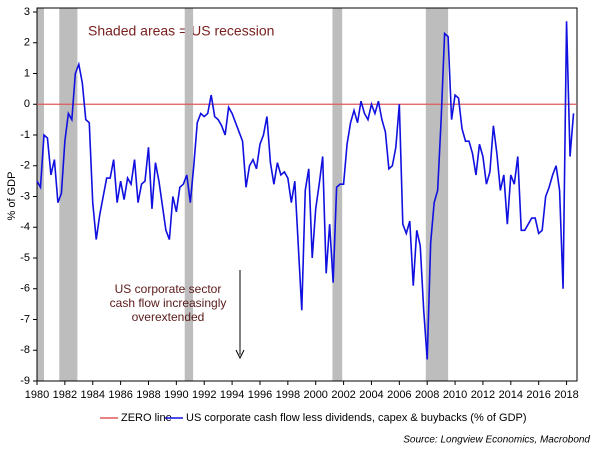  I want to click on x-tick-label: 2006, so click(399, 395).